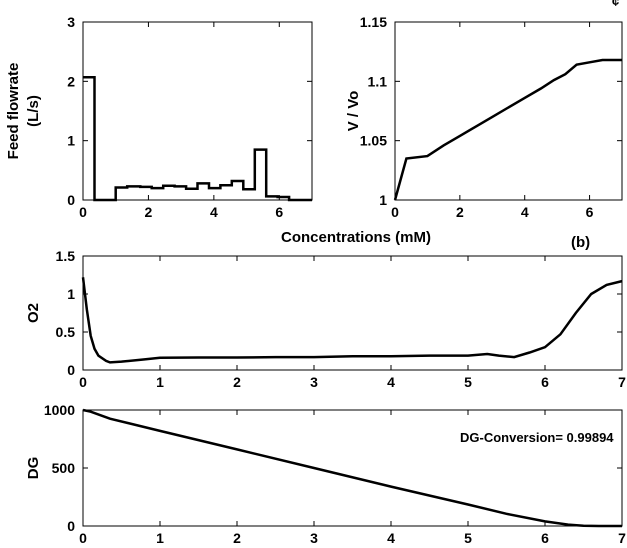 The height and width of the screenshot is (548, 627). What do you see at coordinates (64, 468) in the screenshot?
I see `dg-y-tick-label: 500` at bounding box center [64, 468].